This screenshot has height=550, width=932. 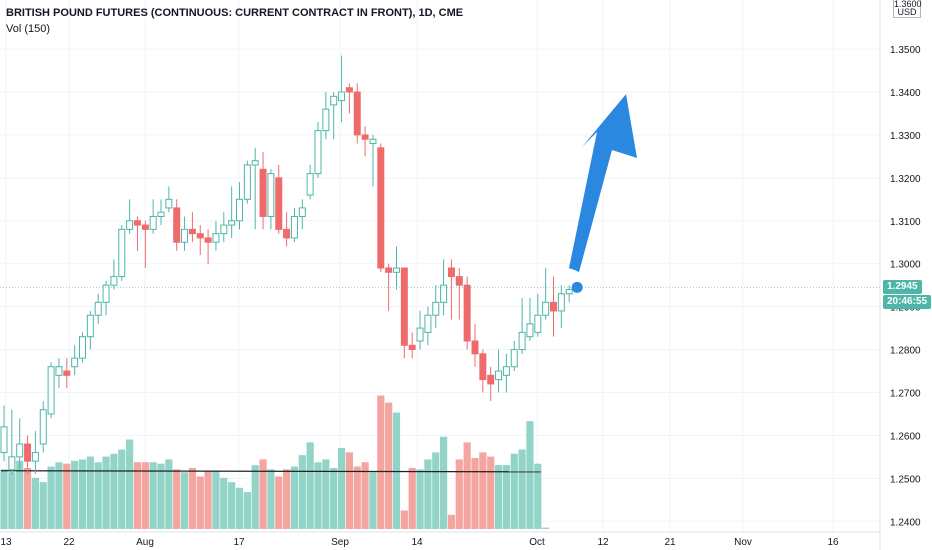 I want to click on x-tick-label: Aug, so click(x=145, y=542).